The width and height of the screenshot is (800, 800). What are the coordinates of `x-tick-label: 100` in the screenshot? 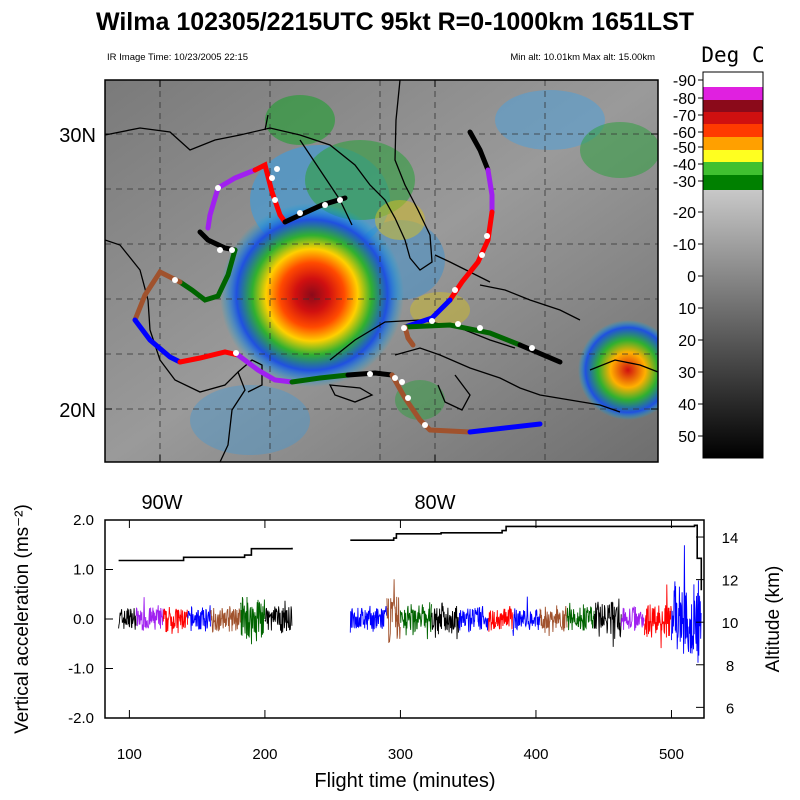 It's located at (129, 754).